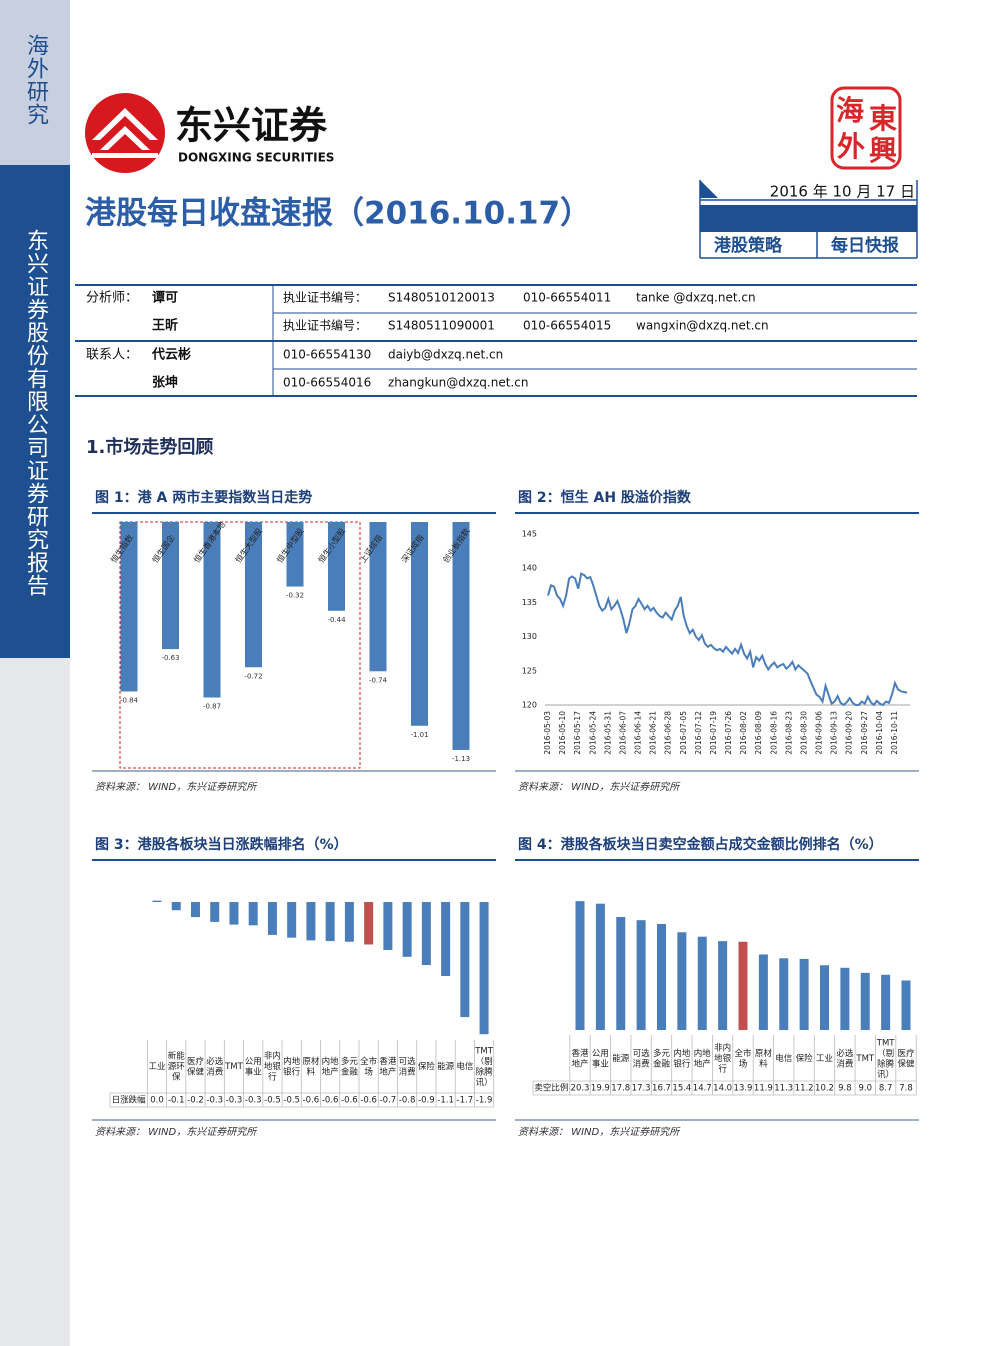 This screenshot has width=993, height=1346. What do you see at coordinates (253, 1066) in the screenshot?
I see `category-label: 公用事业` at bounding box center [253, 1066].